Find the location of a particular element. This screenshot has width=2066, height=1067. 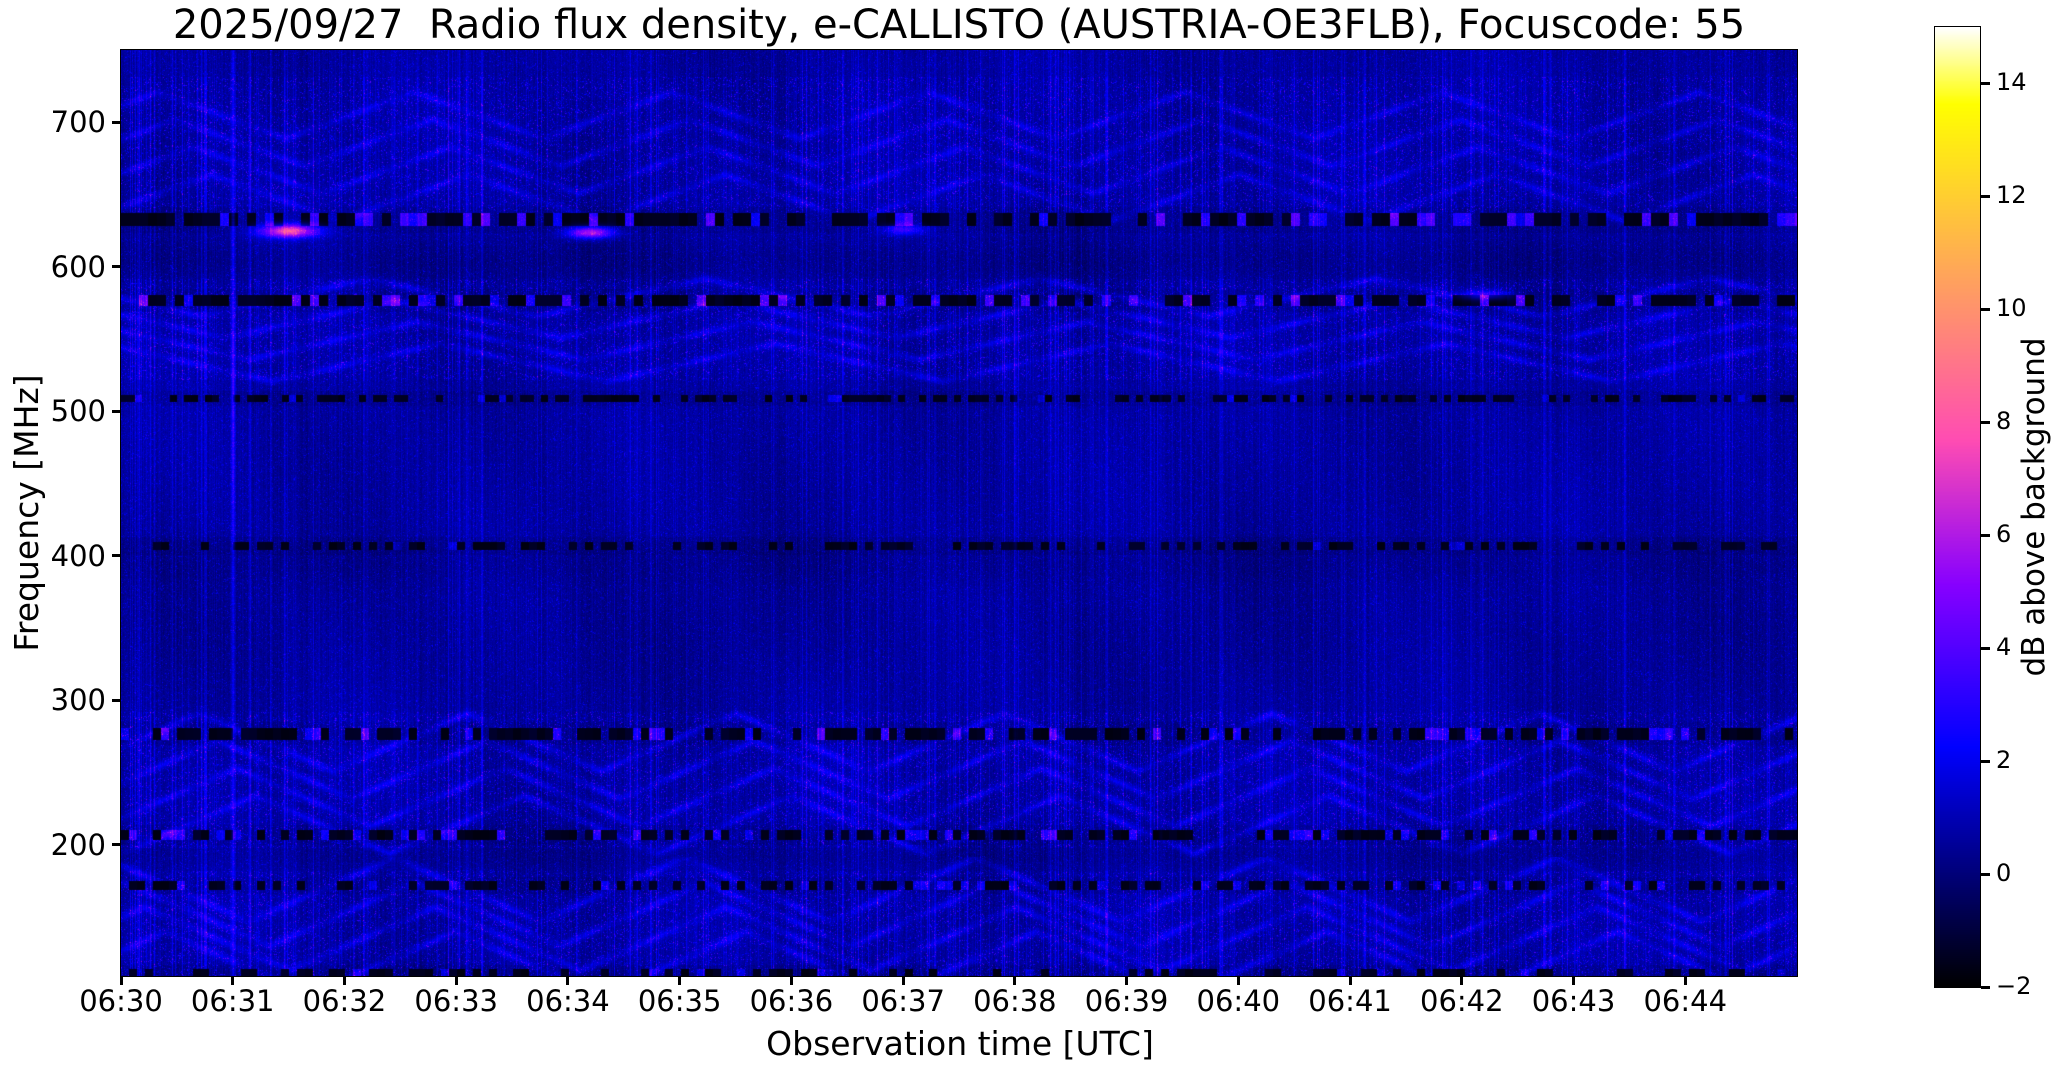

colorbar-tick-label: −2 is located at coordinates (2014, 986).